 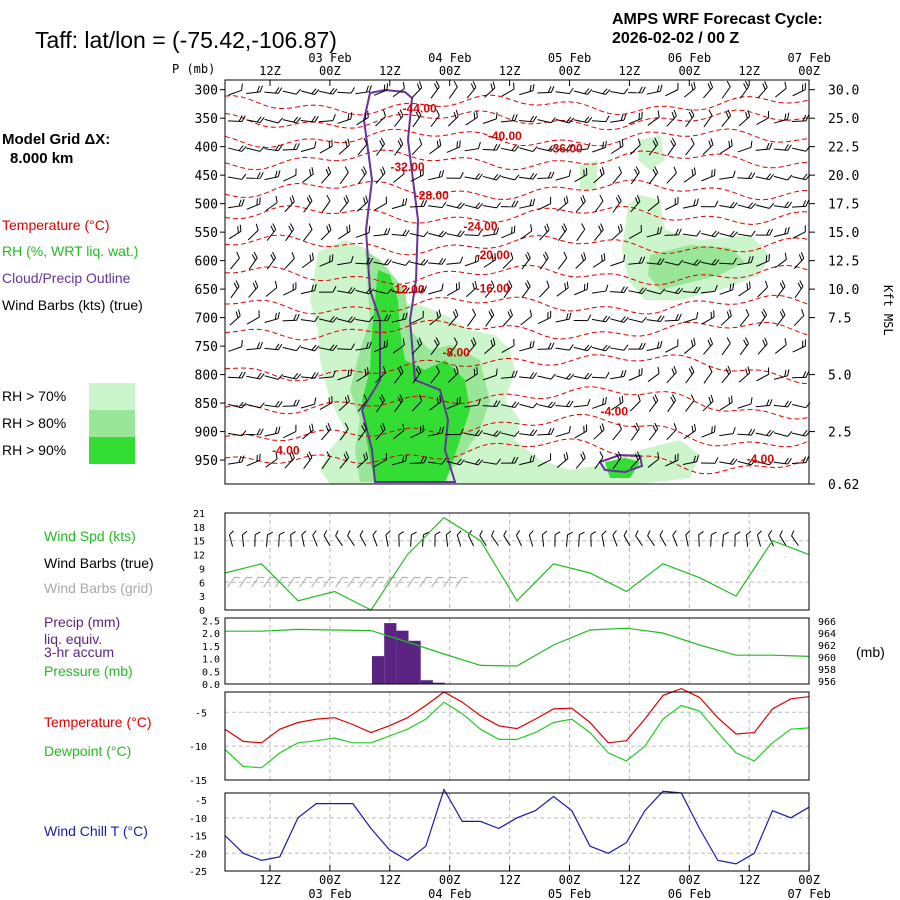 I want to click on wind-y-ticks: 0 3 6 9 12 15 18 21, so click(x=199, y=563).